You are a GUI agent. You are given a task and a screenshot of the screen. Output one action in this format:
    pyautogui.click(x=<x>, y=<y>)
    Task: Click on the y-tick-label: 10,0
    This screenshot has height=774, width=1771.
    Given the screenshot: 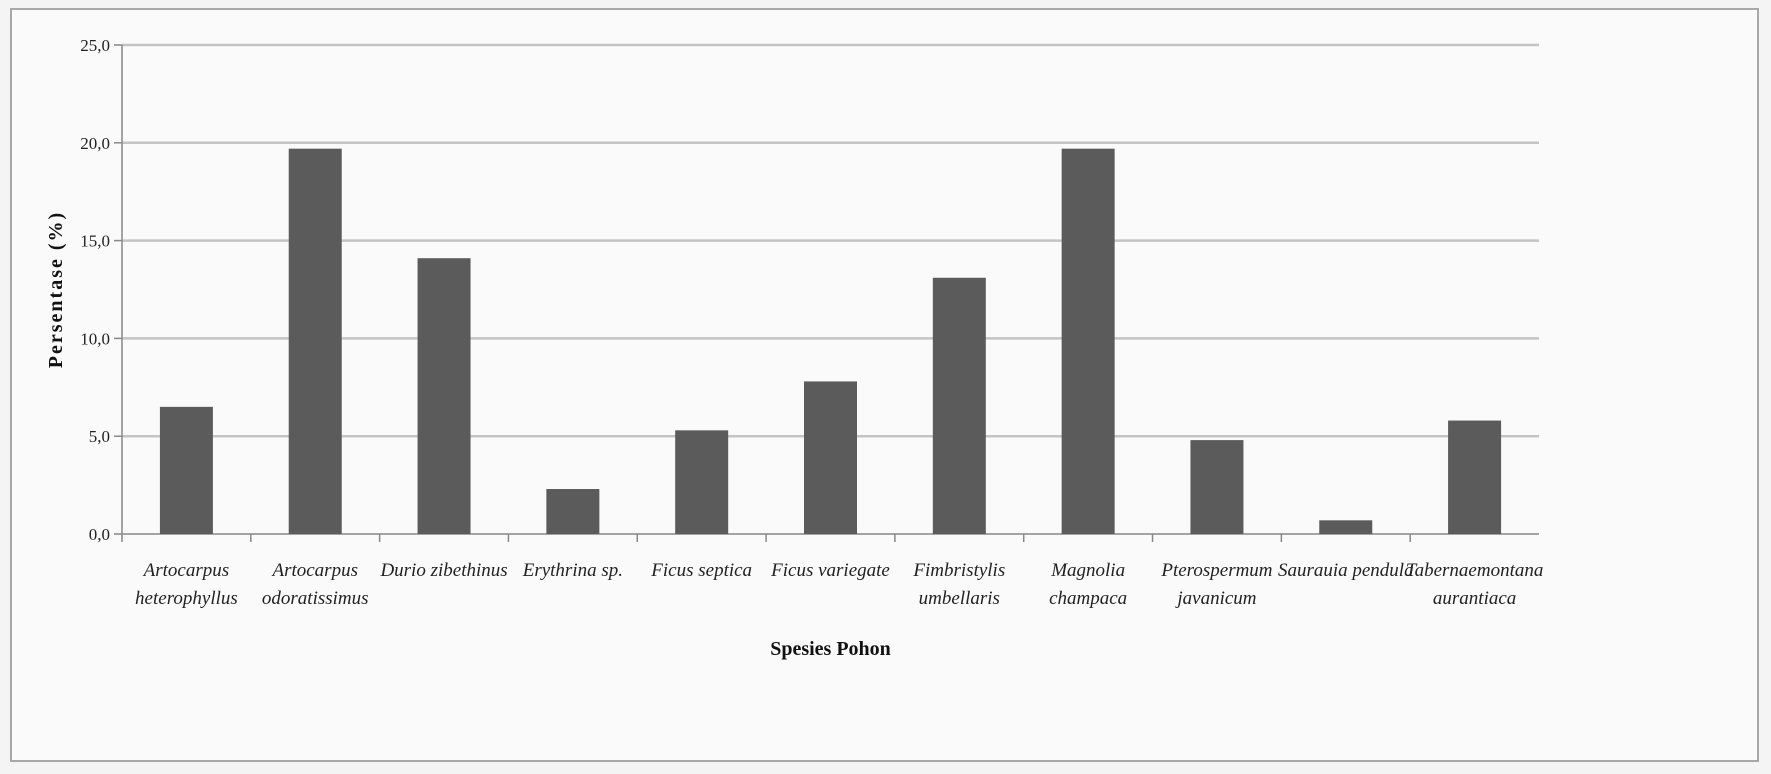 What is the action you would take?
    pyautogui.click(x=95, y=338)
    